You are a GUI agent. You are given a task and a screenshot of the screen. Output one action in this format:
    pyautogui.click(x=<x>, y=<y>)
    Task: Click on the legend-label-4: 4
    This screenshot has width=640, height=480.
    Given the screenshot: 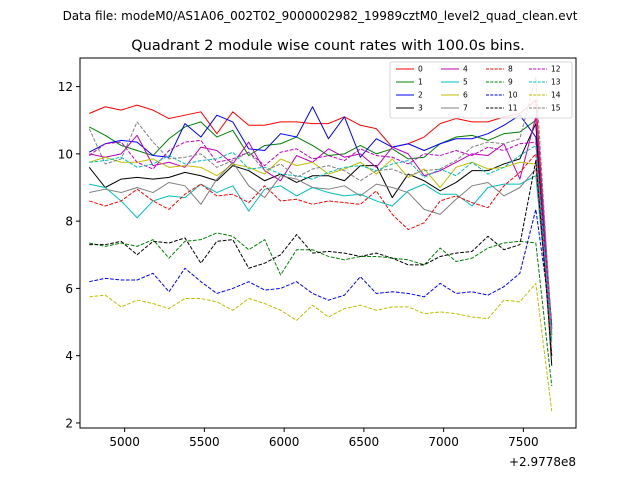 What is the action you would take?
    pyautogui.click(x=465, y=69)
    